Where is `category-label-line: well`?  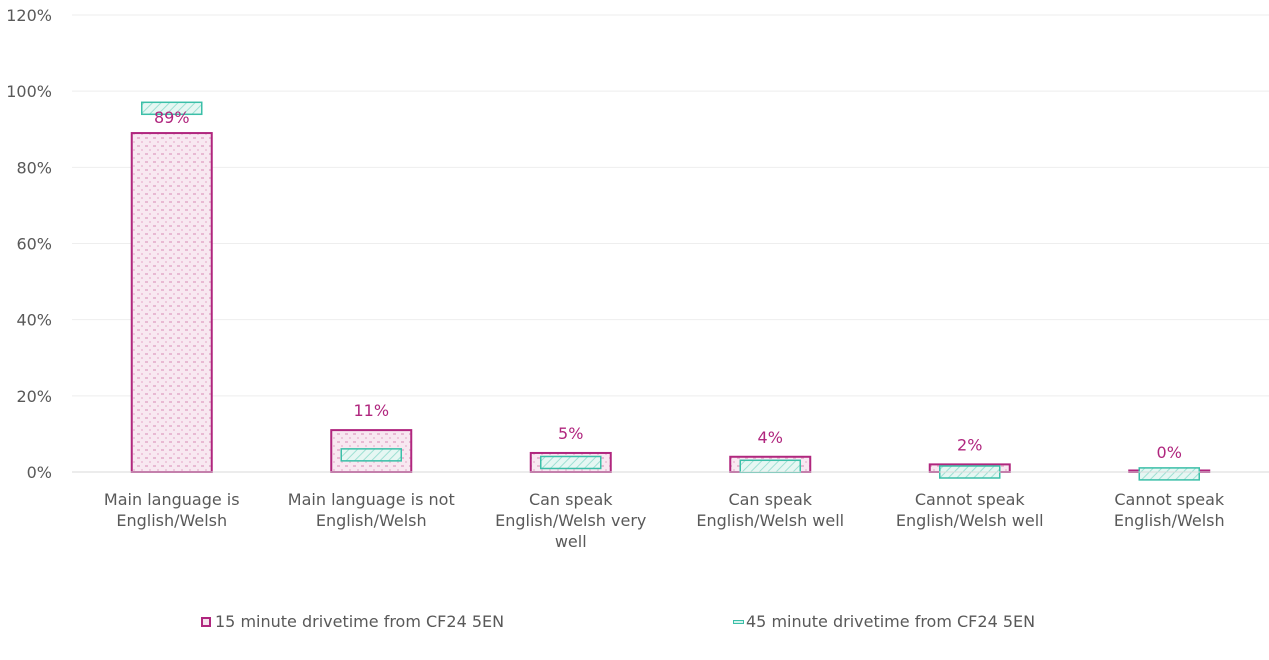 category-label-line: well is located at coordinates (571, 541).